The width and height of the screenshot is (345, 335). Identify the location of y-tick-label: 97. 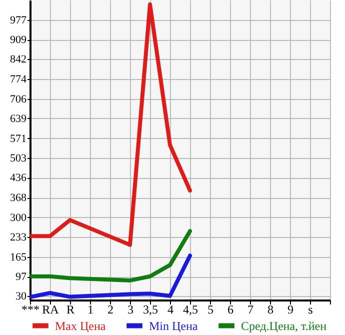
(21, 277).